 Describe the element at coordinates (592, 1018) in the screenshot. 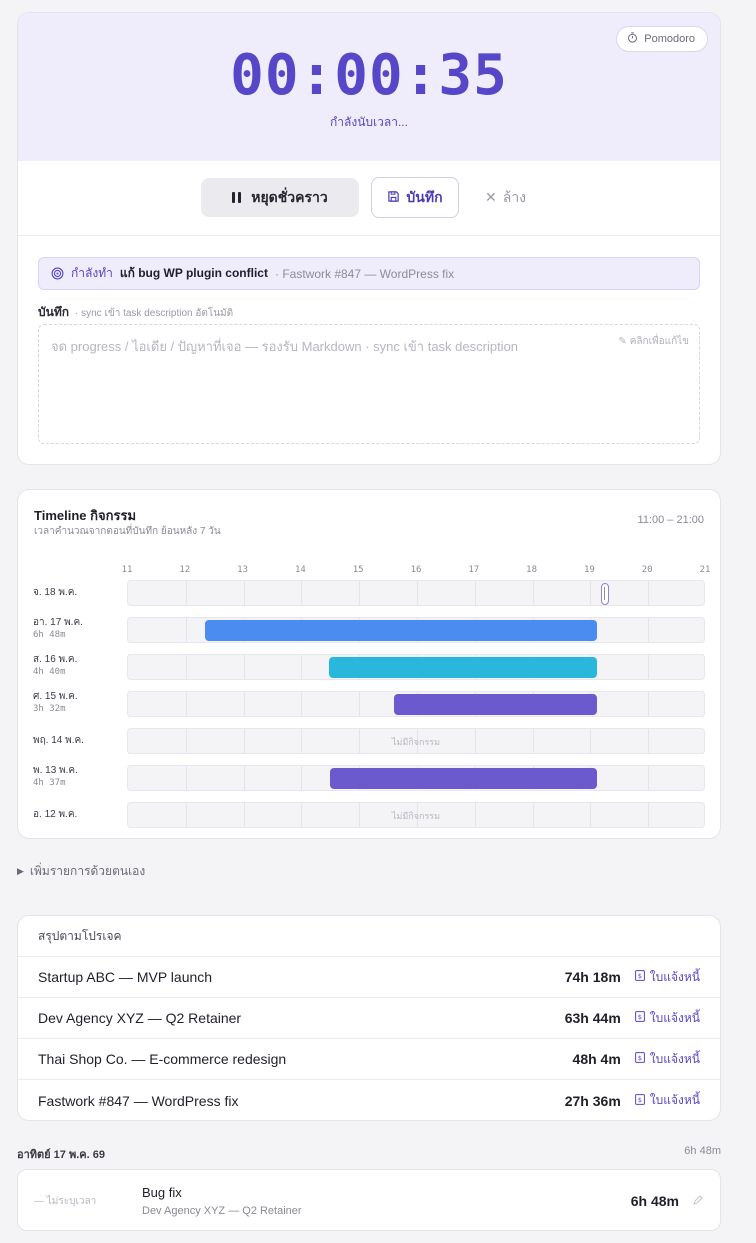

I see `summary-project-hours: 63h 44m` at that location.